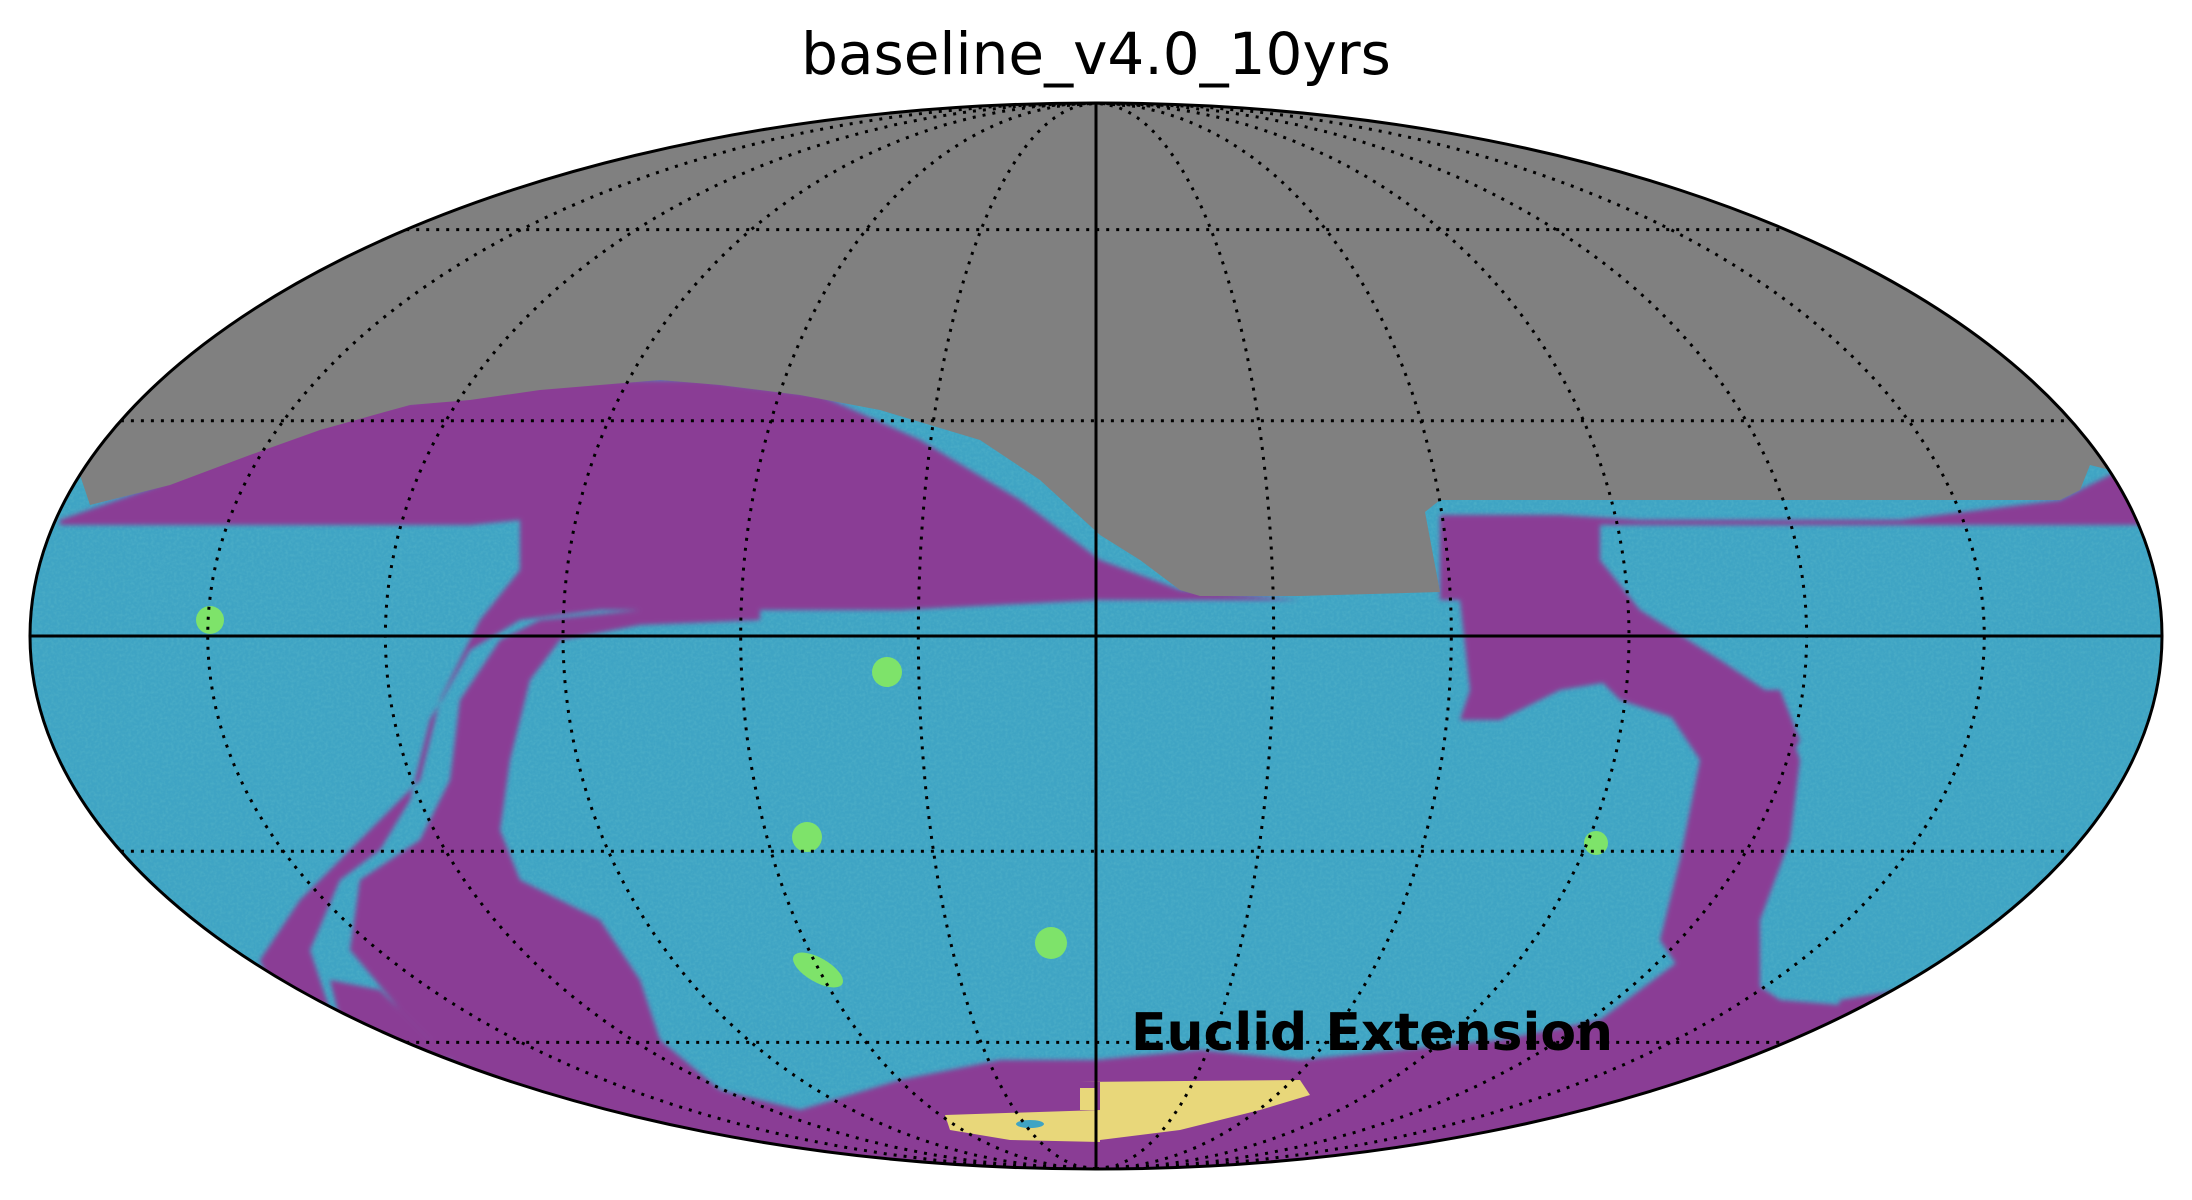 The height and width of the screenshot is (1200, 2192). I want to click on map-title: baseline_v4.0_10yrs, so click(1096, 54).